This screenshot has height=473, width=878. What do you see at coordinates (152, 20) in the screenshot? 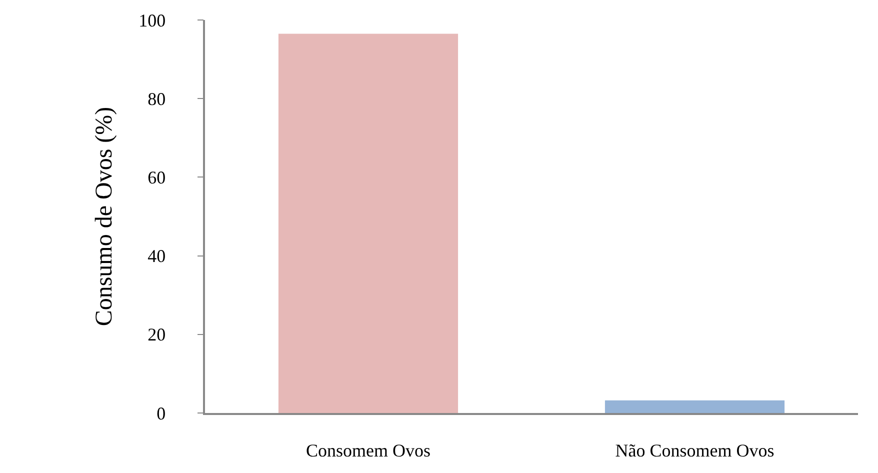
I see `y-tick-label: 100` at bounding box center [152, 20].